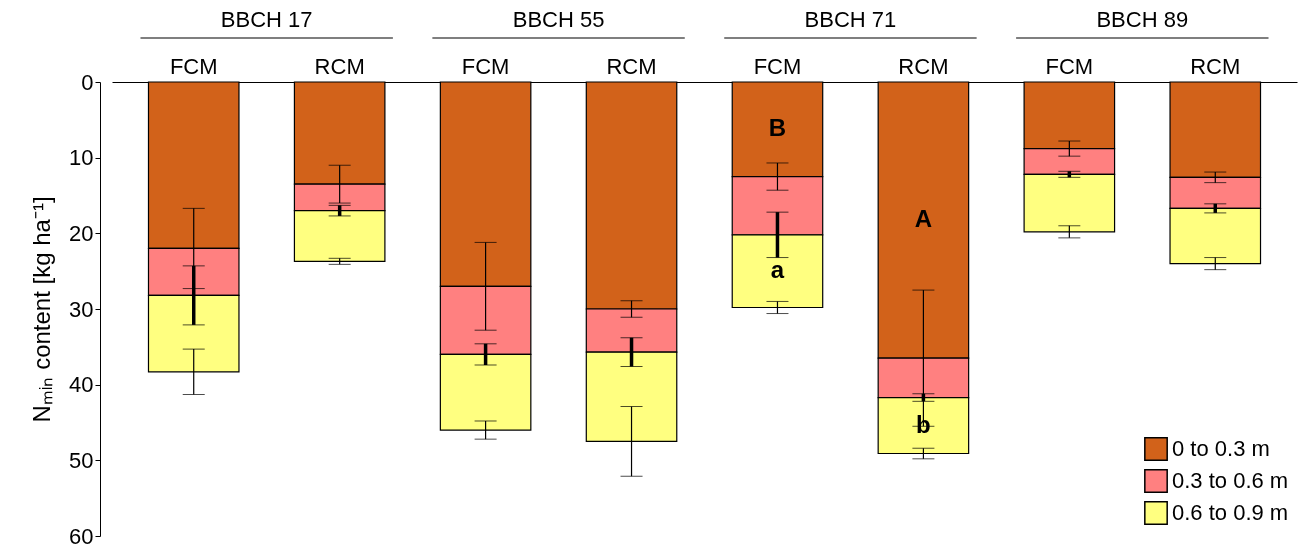 The height and width of the screenshot is (545, 1306). Describe the element at coordinates (81, 158) in the screenshot. I see `y-tick-label: 10` at that location.